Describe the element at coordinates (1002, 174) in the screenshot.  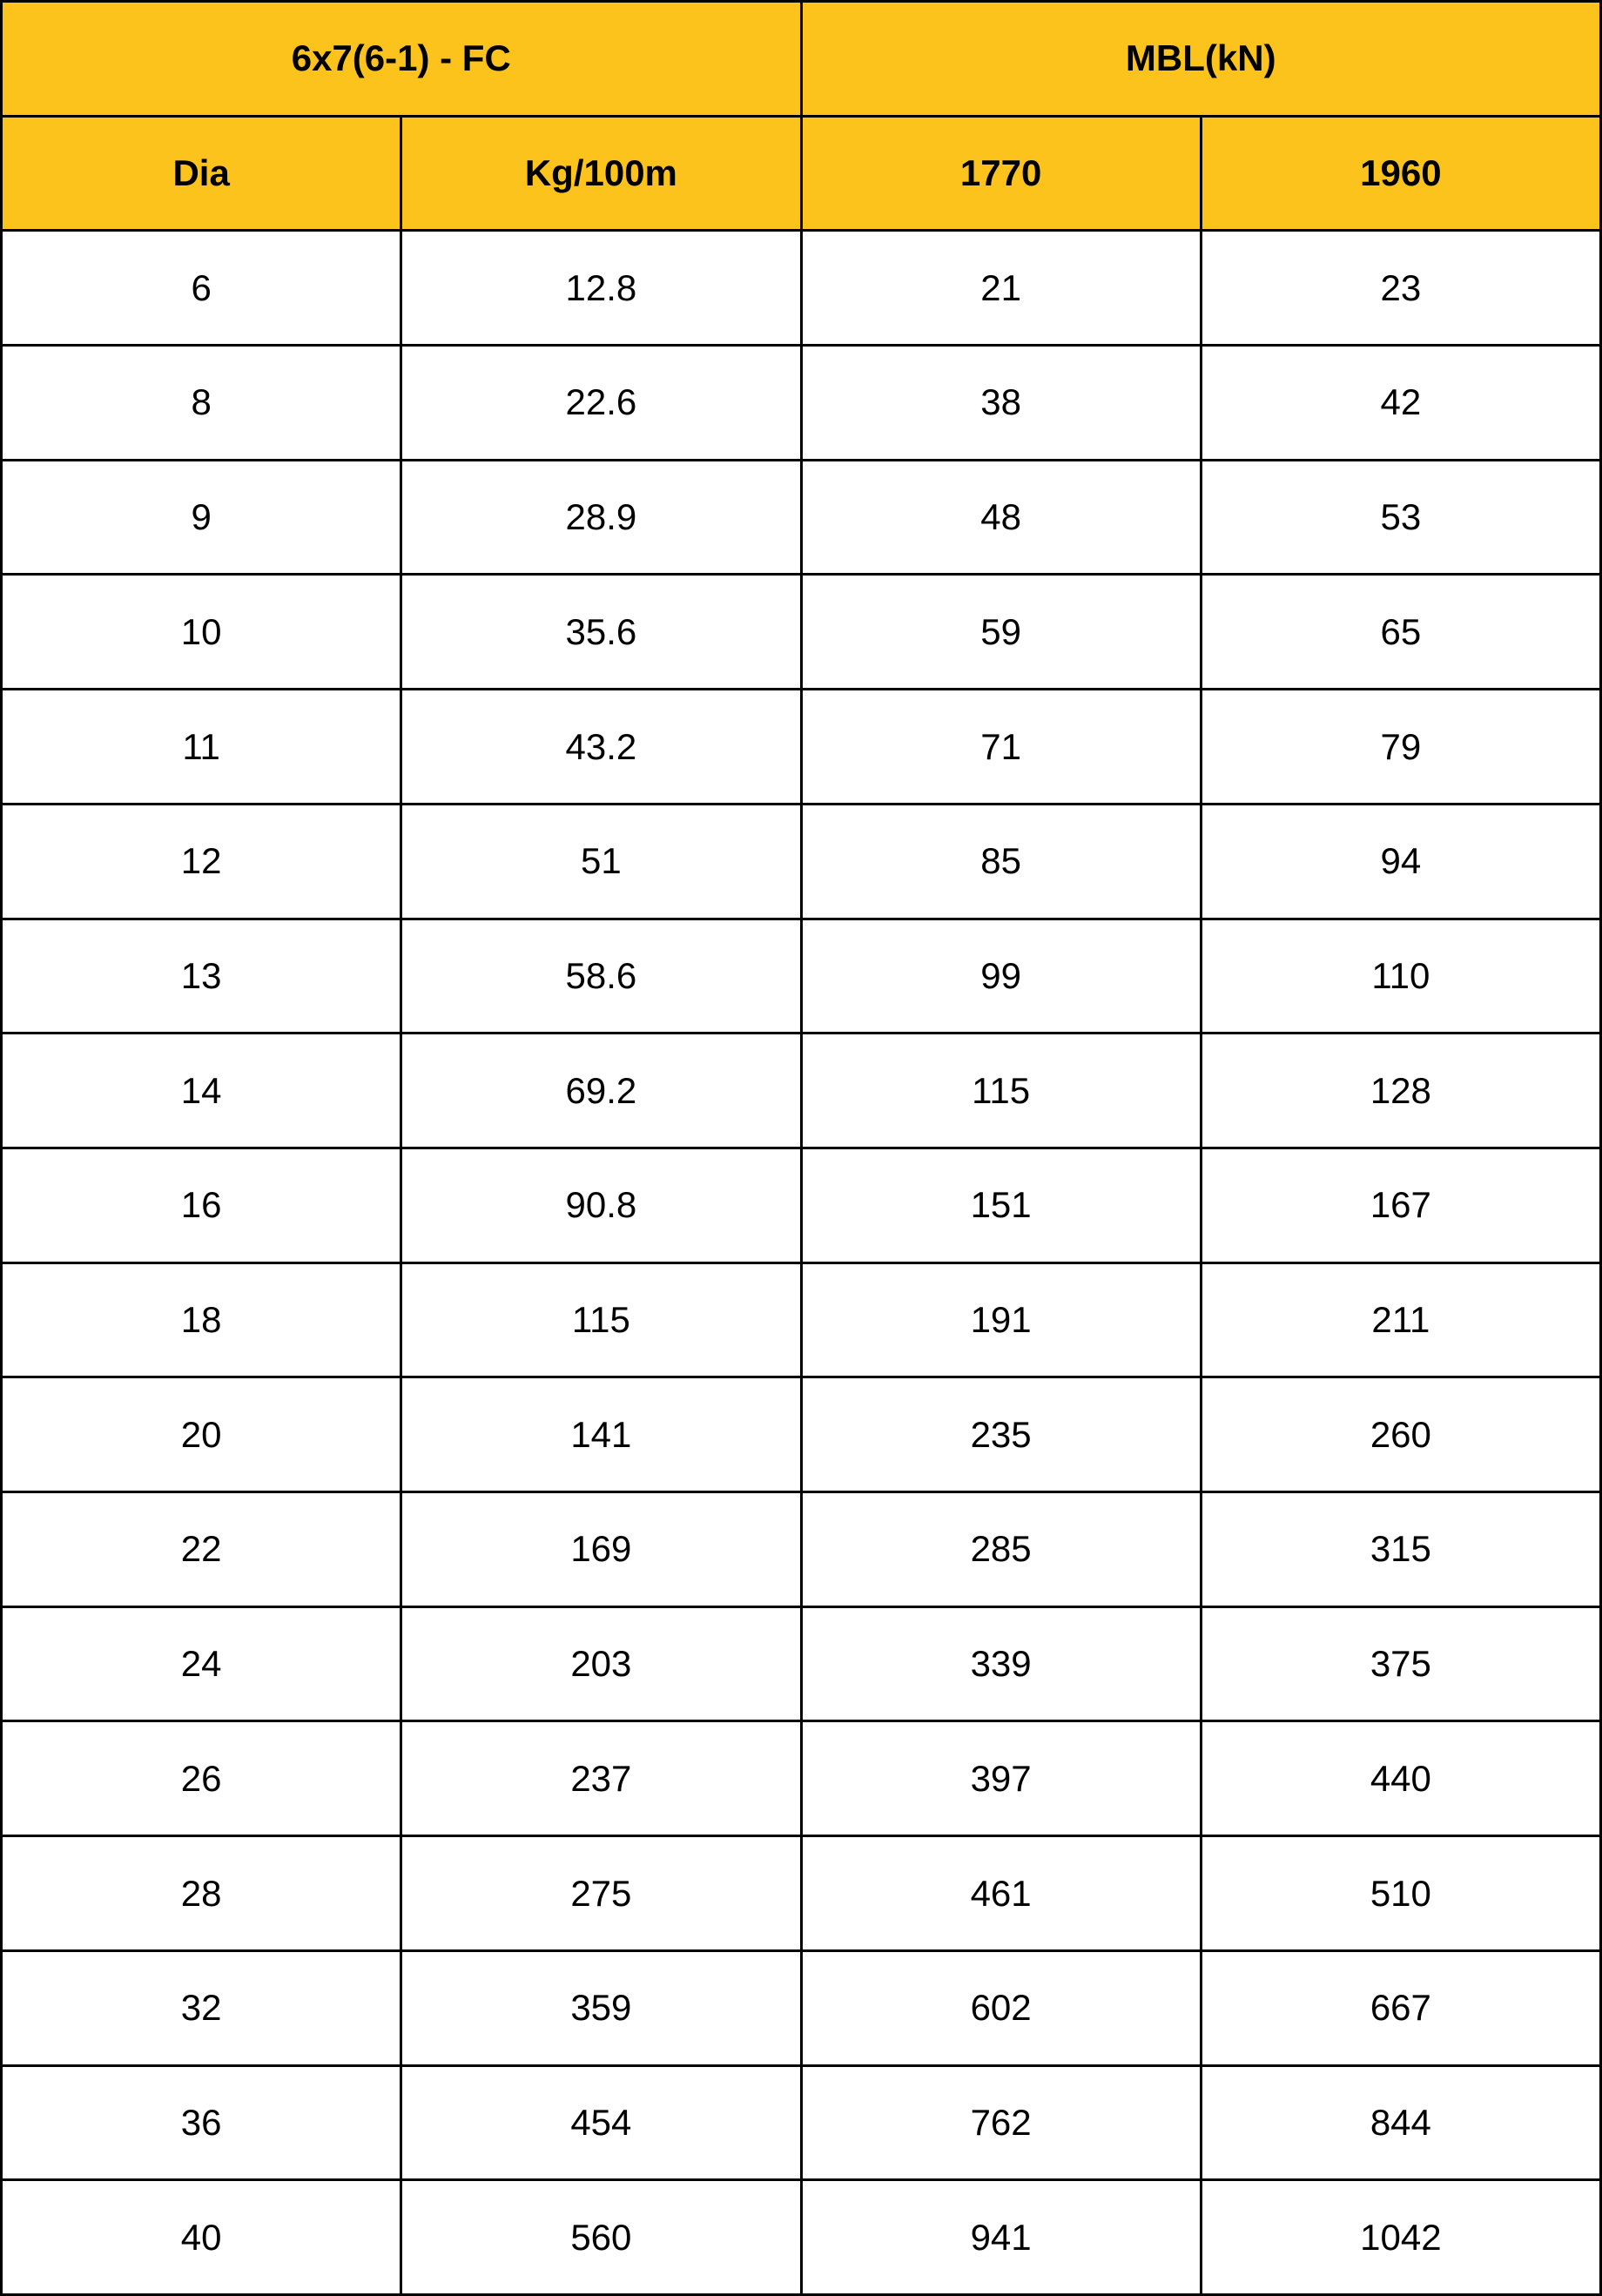
I see `column-header: 1770` at that location.